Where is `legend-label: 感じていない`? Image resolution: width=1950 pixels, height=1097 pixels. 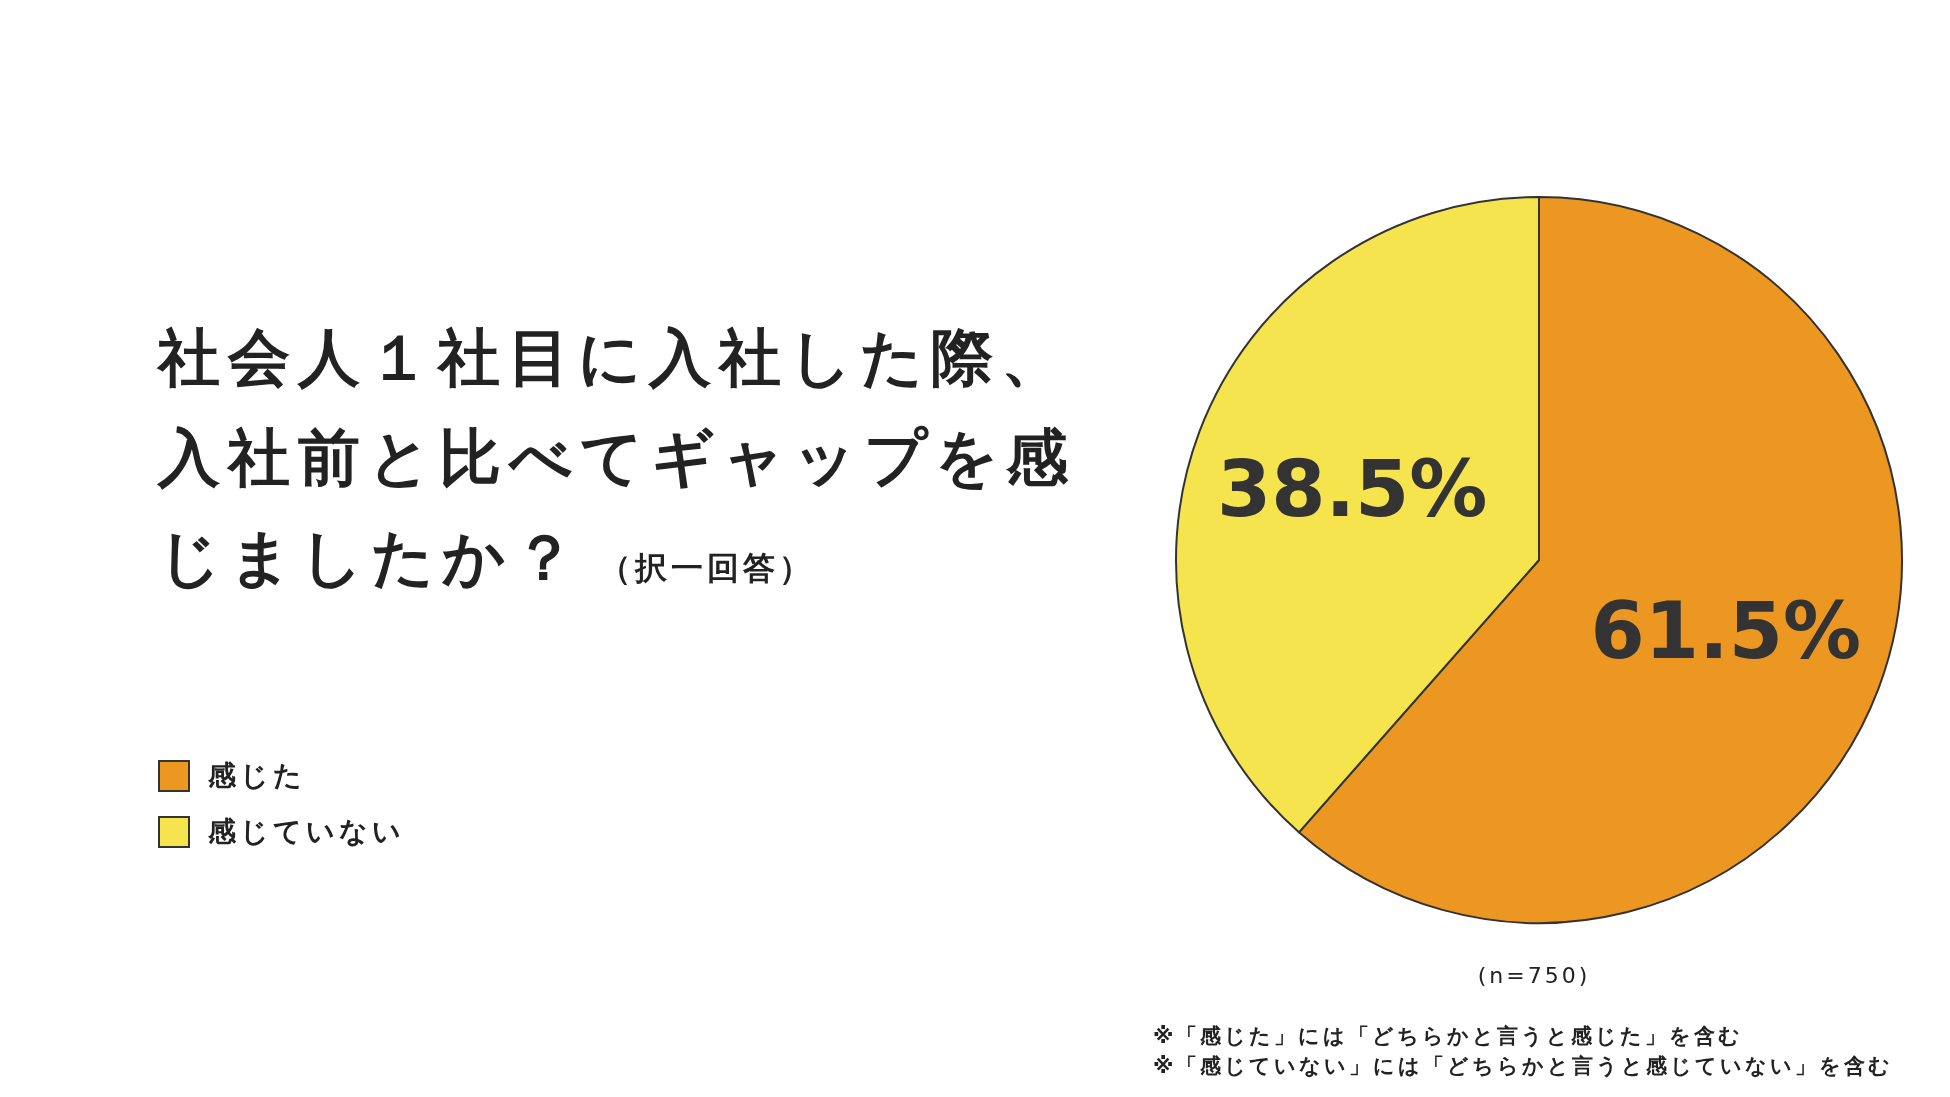
legend-label: 感じていない is located at coordinates (306, 832).